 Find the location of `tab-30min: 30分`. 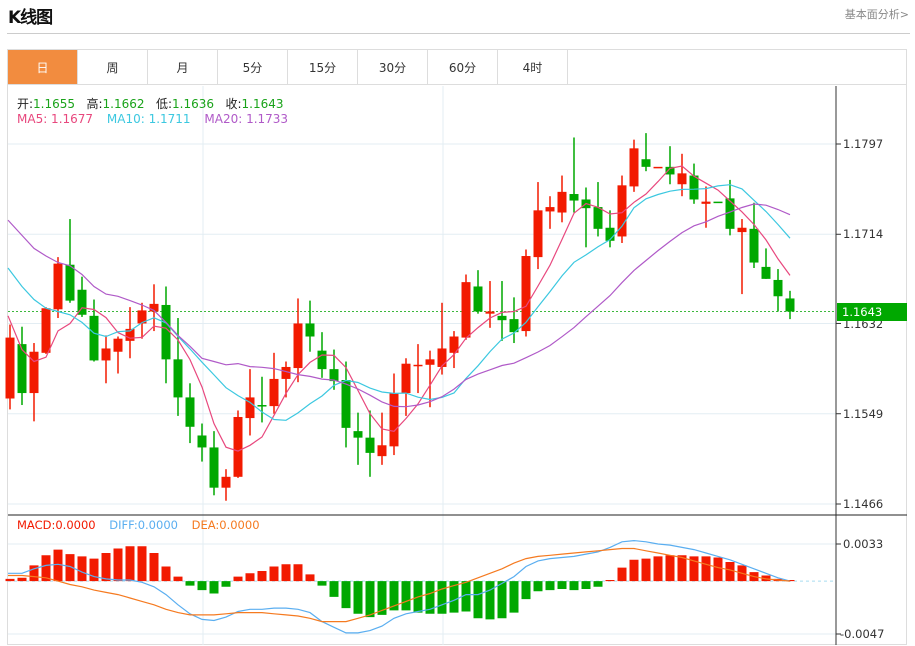

tab-30min: 30分 is located at coordinates (393, 67).